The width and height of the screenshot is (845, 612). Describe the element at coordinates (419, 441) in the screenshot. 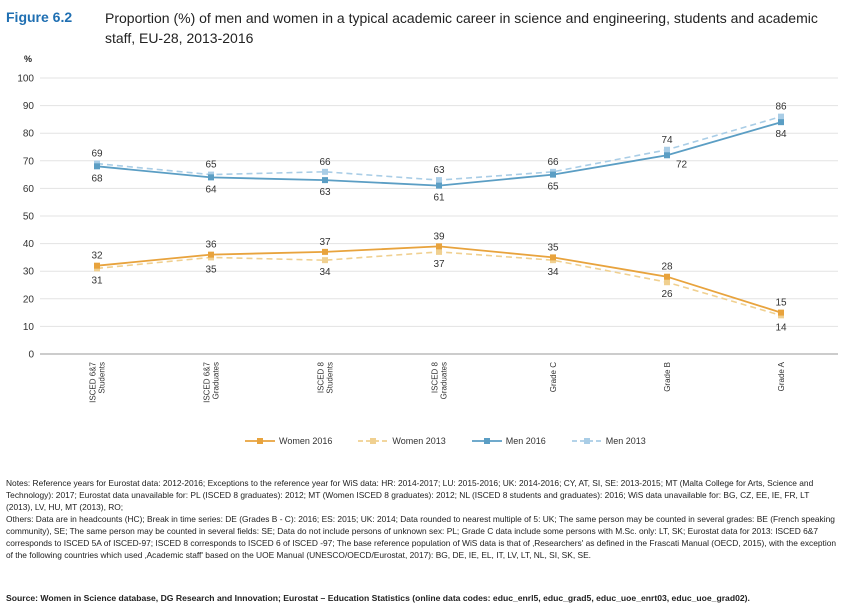

I see `legend-label: Women 2013` at that location.